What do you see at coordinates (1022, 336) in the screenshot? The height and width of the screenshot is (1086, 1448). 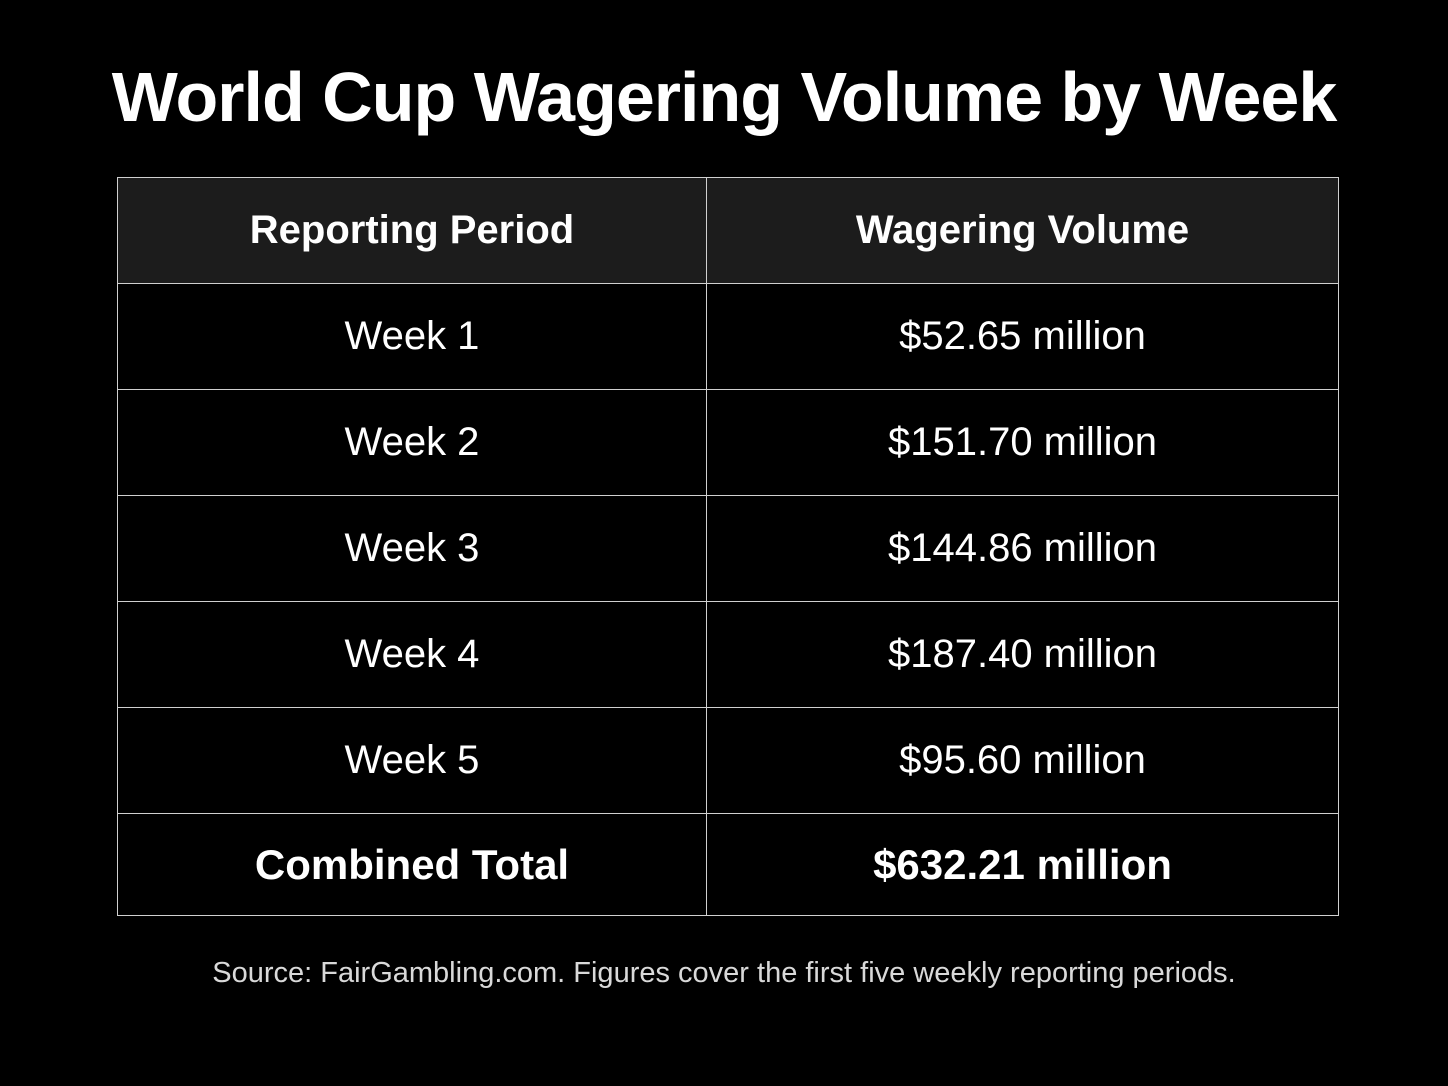 I see `volume-cell: $52.65 million` at bounding box center [1022, 336].